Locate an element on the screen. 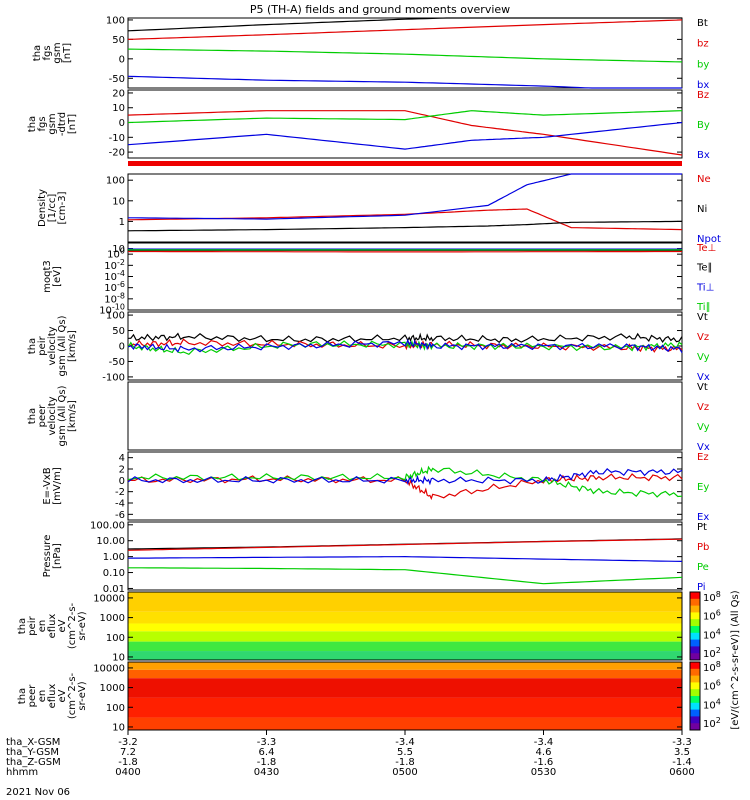 The height and width of the screenshot is (800, 750). panel-2: 20 10 0 -10 -20 thafgsgsm-dtrd[nT] Bz By Bx is located at coordinates (368, 124).